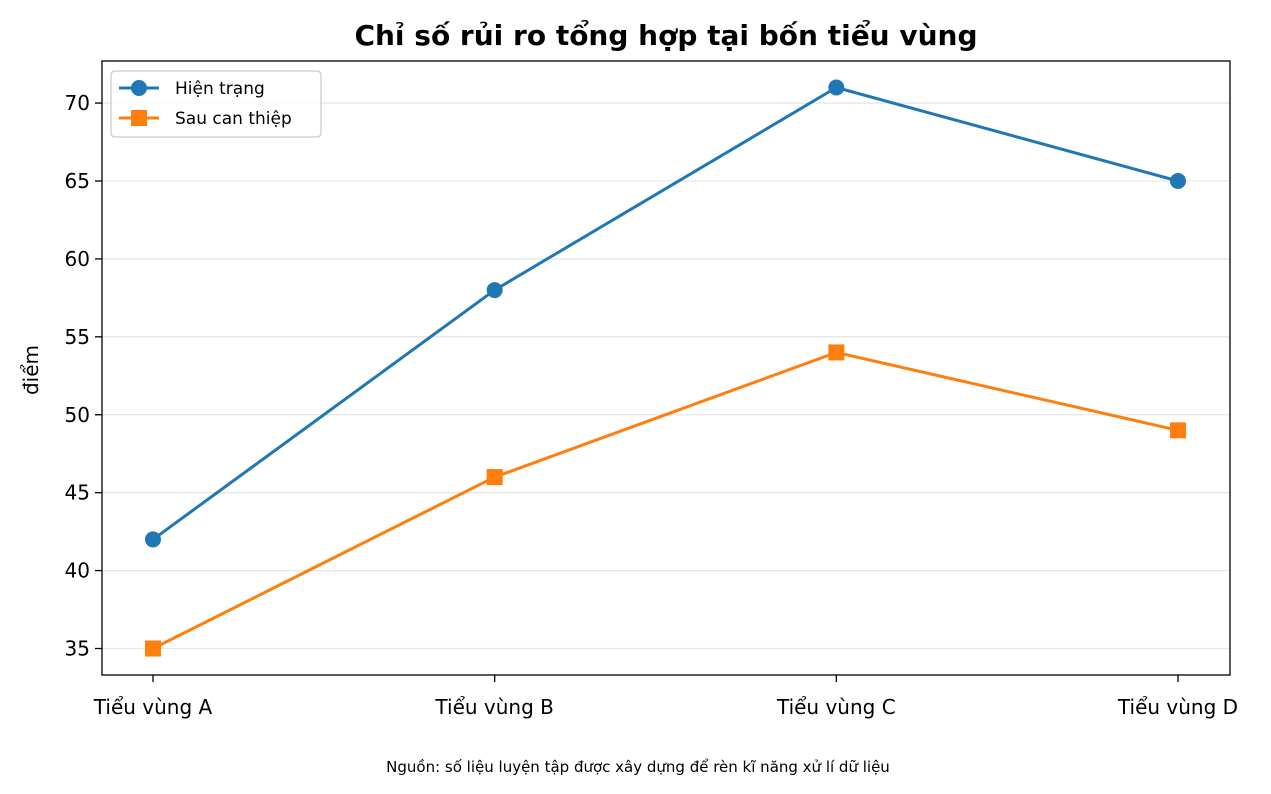  What do you see at coordinates (77, 337) in the screenshot?
I see `y-tick-label: 55` at bounding box center [77, 337].